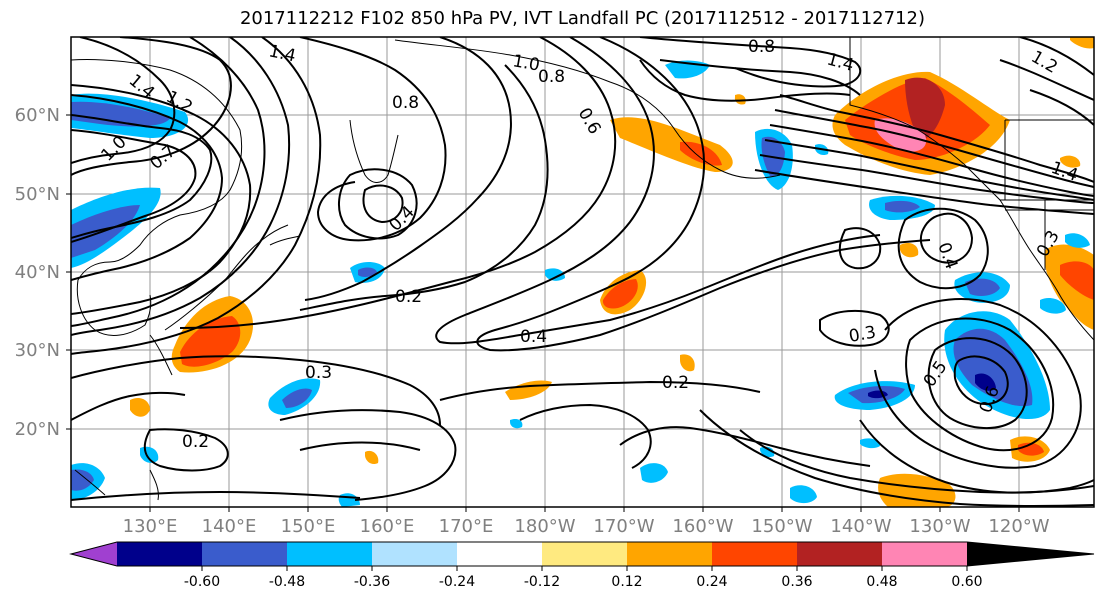  What do you see at coordinates (457, 582) in the screenshot?
I see `colorbar-tick-label: -0.24` at bounding box center [457, 582].